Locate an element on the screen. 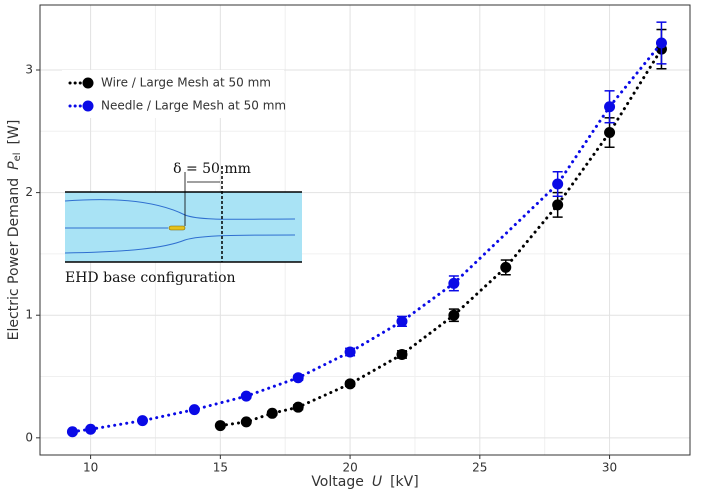 This screenshot has width=701, height=495. x-tick-label: 25 is located at coordinates (479, 468).